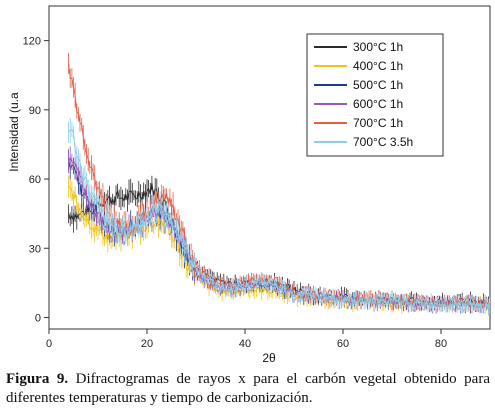 The image size is (495, 415). I want to click on y-tick-label: 90, so click(35, 111).